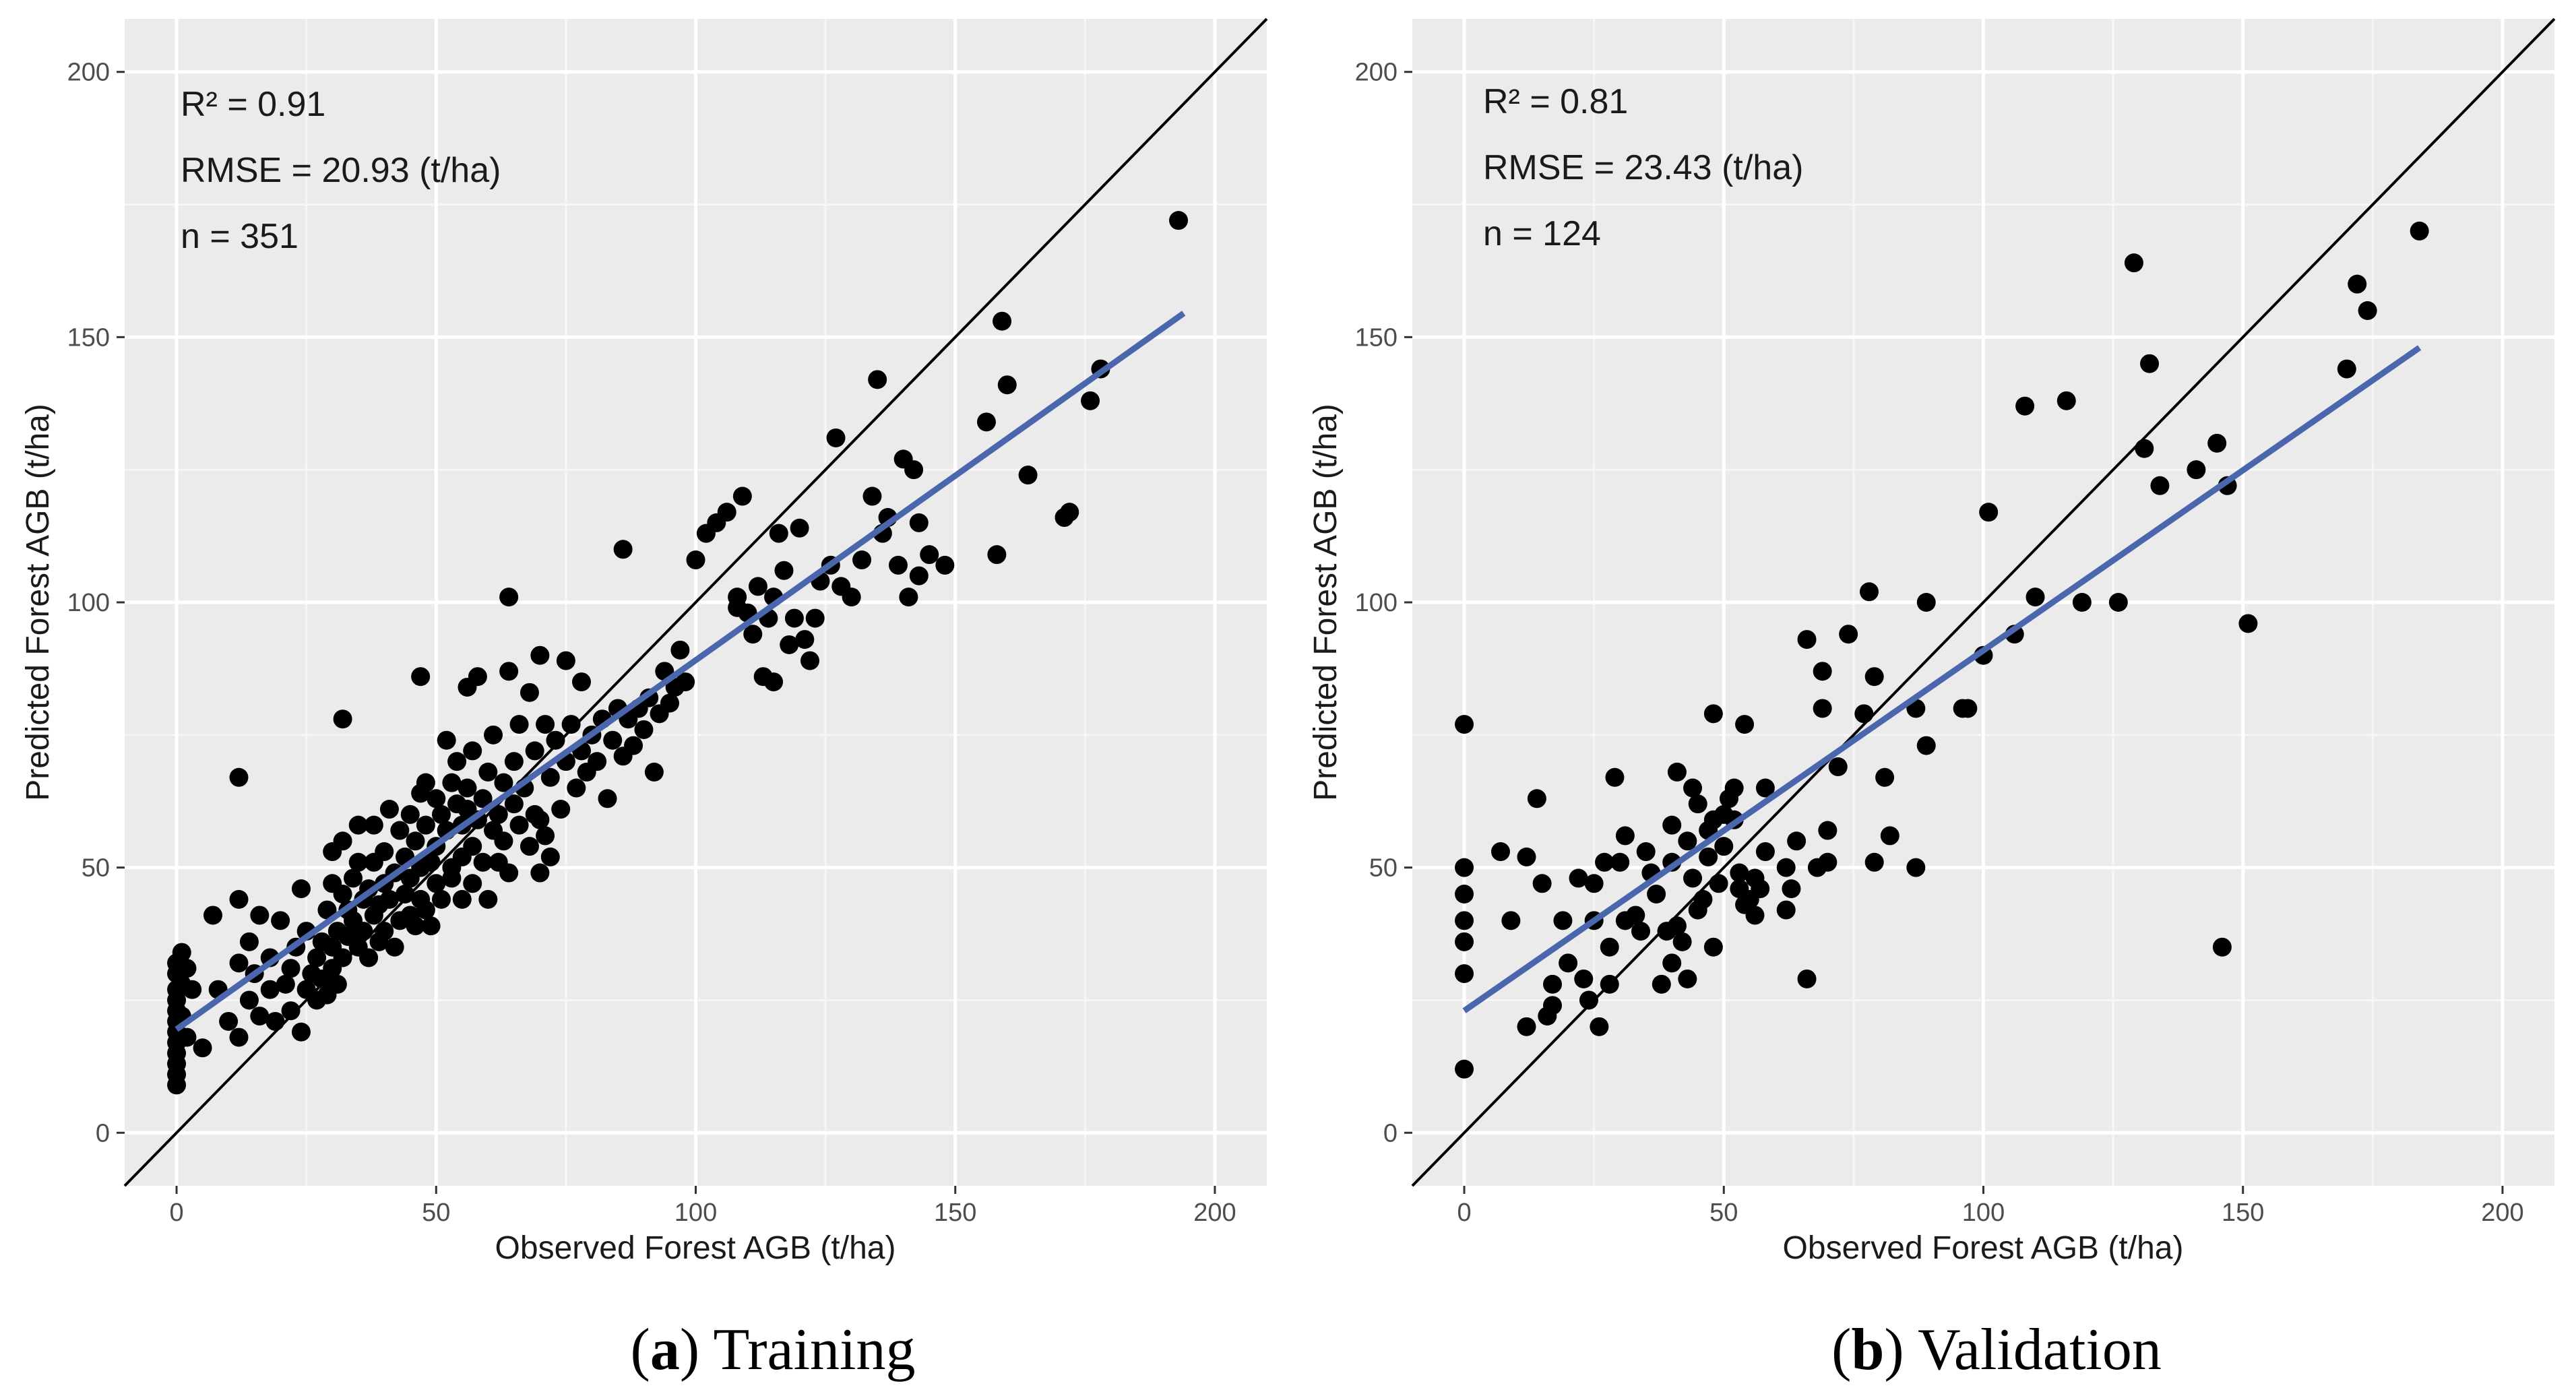  I want to click on caption-text: Validation, so click(2040, 1350).